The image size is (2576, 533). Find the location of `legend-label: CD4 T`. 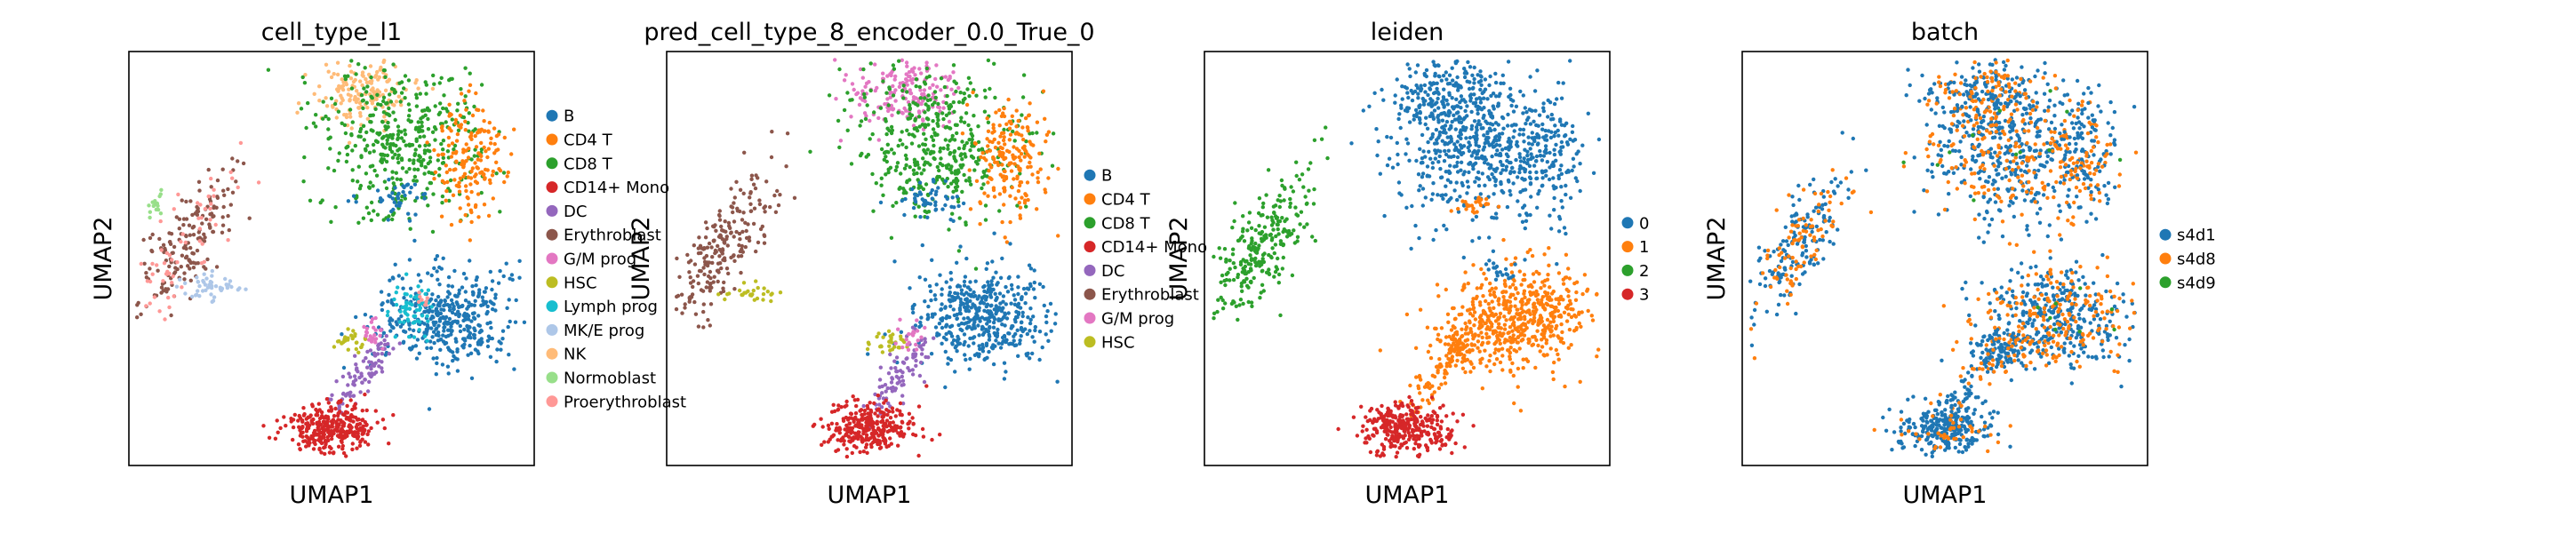

legend-label: CD4 T is located at coordinates (588, 140).